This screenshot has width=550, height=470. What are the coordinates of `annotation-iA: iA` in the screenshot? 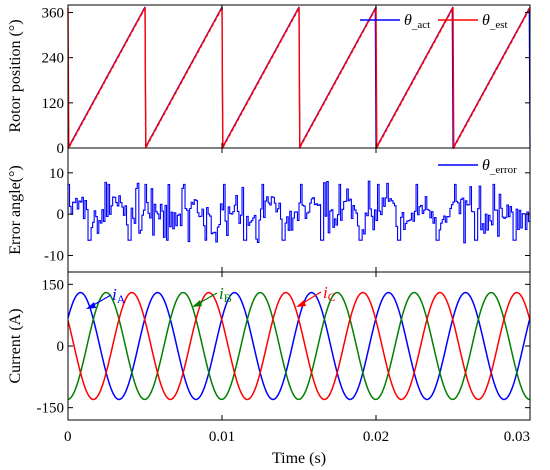 It's located at (106, 297).